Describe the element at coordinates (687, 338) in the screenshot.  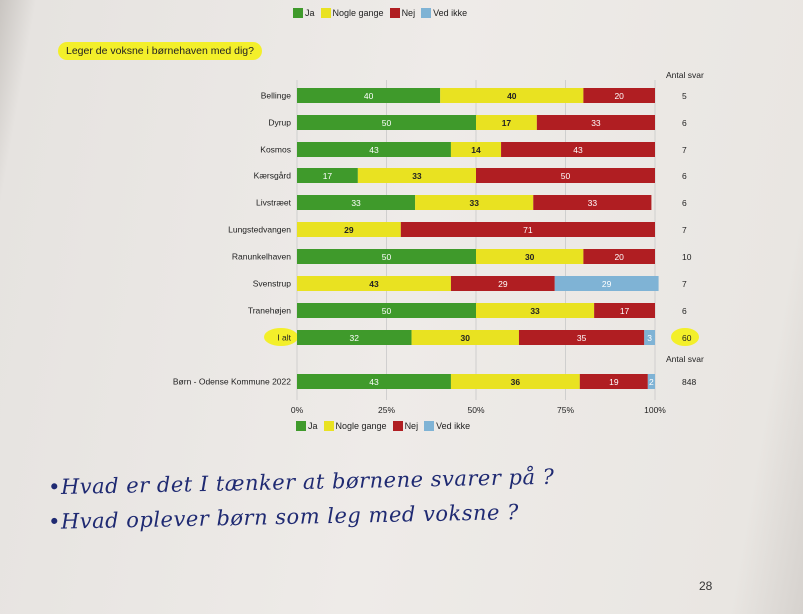
I see `antal-svar-value: 60` at that location.